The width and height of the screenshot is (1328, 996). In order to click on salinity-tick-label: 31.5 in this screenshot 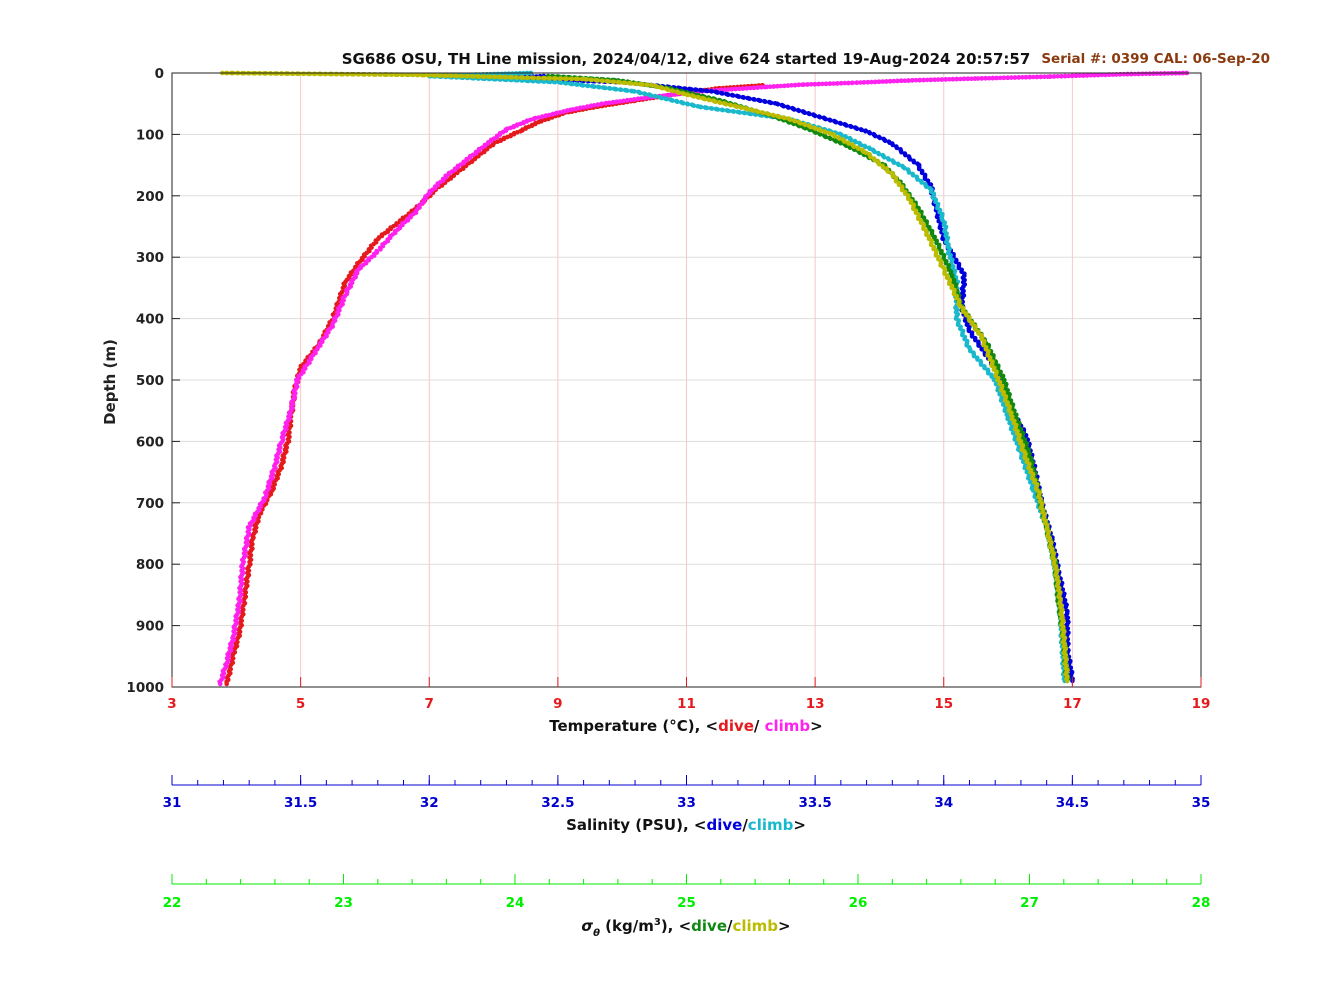, I will do `click(300, 803)`.